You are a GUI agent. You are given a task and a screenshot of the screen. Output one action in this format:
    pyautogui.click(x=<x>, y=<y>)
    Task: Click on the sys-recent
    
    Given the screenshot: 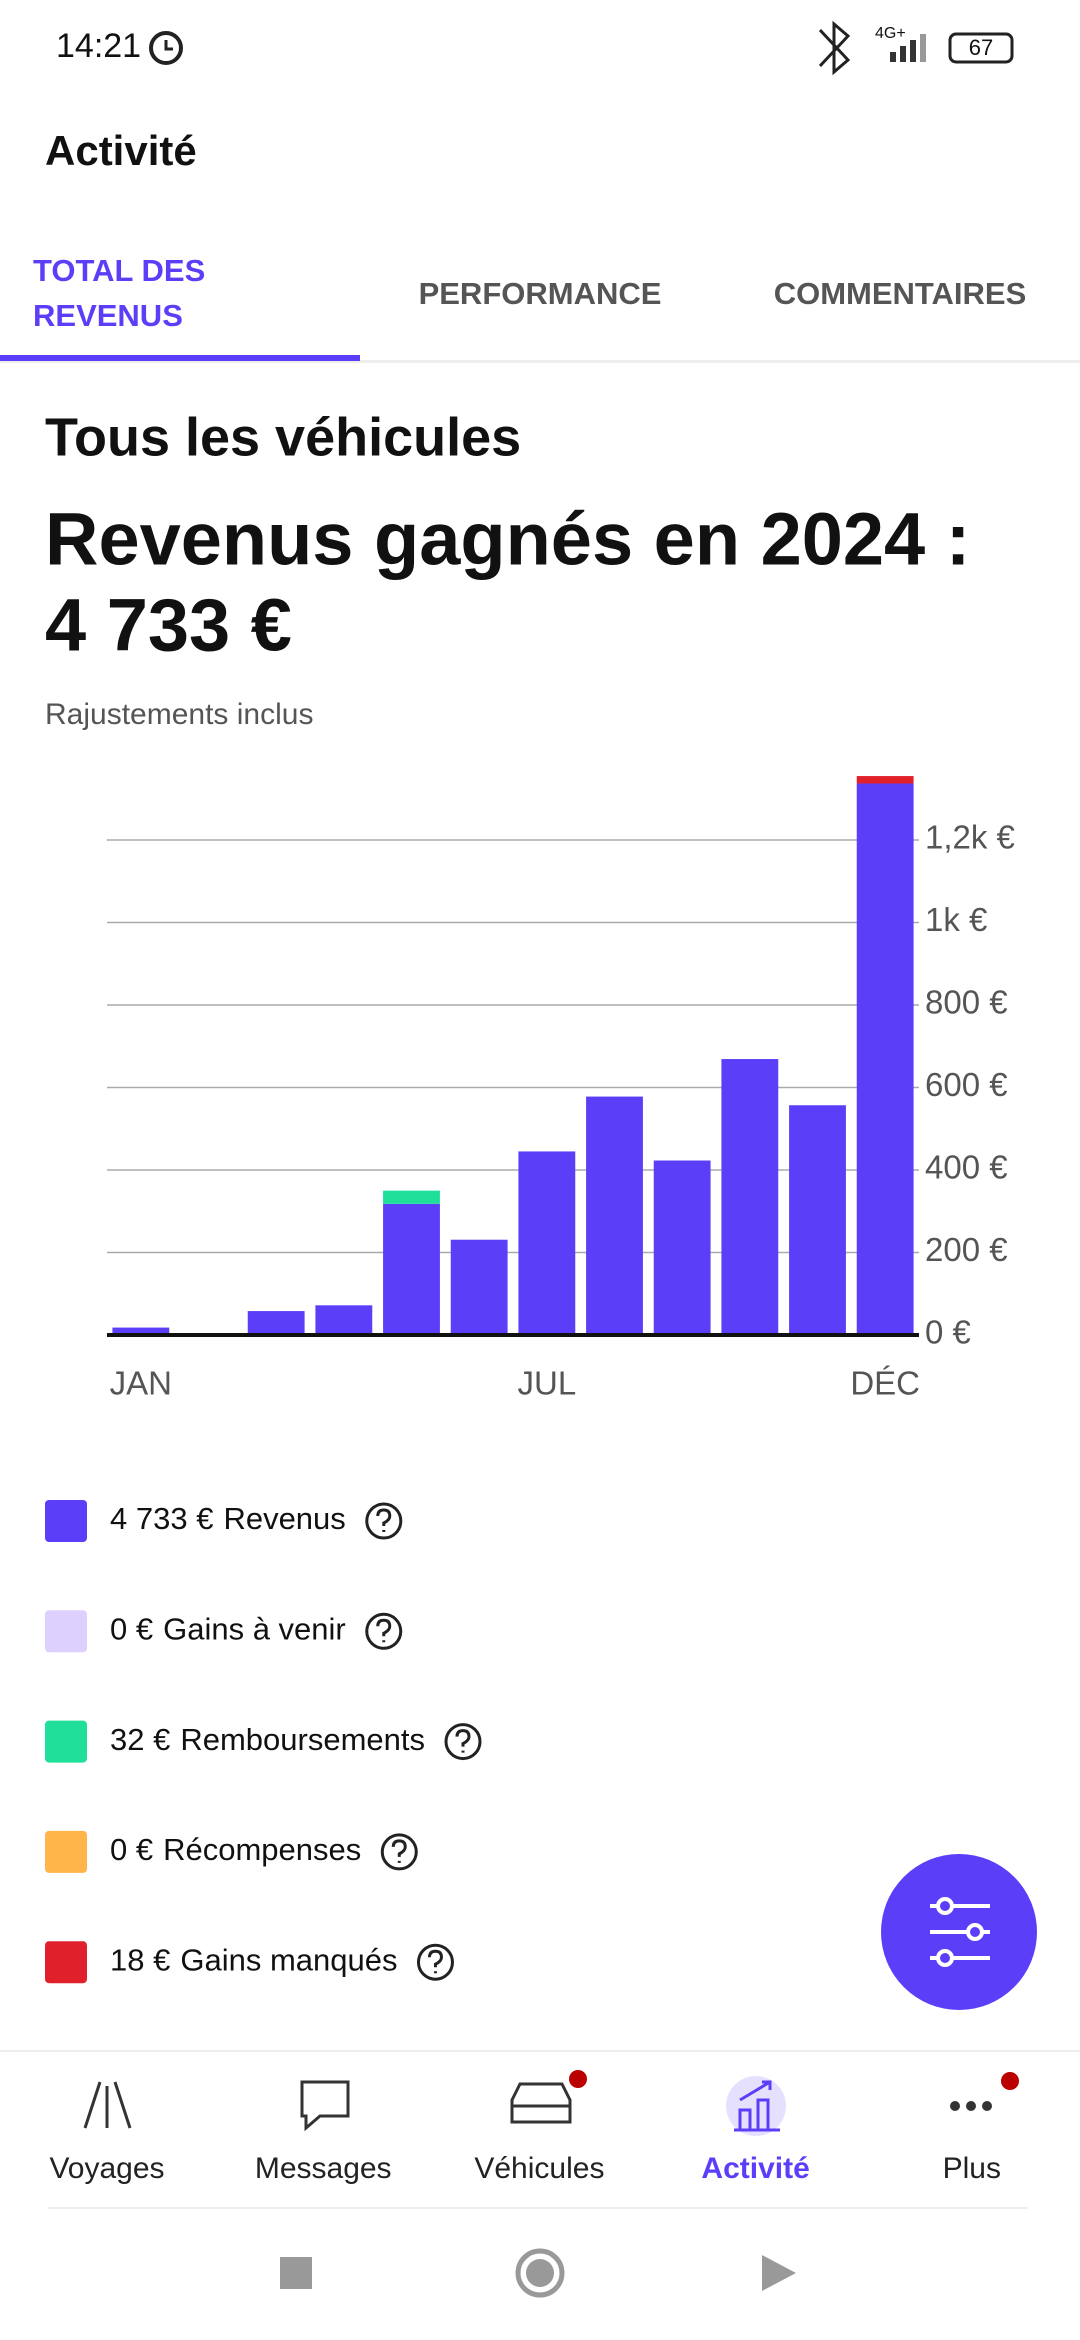 What is the action you would take?
    pyautogui.click(x=296, y=2273)
    